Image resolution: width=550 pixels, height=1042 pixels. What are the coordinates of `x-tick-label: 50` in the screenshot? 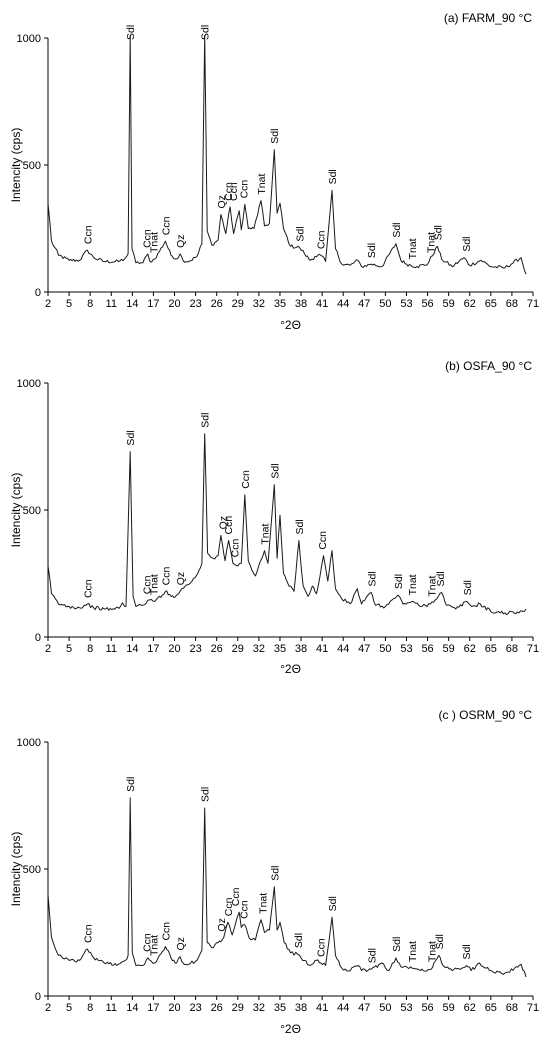 It's located at (385, 304).